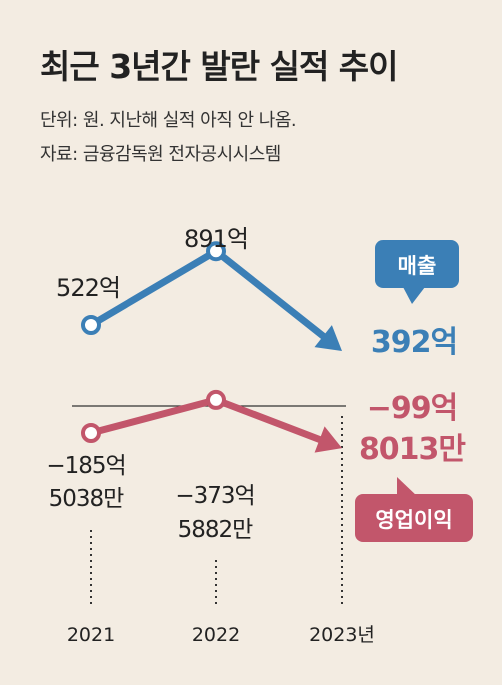  Describe the element at coordinates (328, 439) in the screenshot. I see `operating-profit-arrowhead` at that location.